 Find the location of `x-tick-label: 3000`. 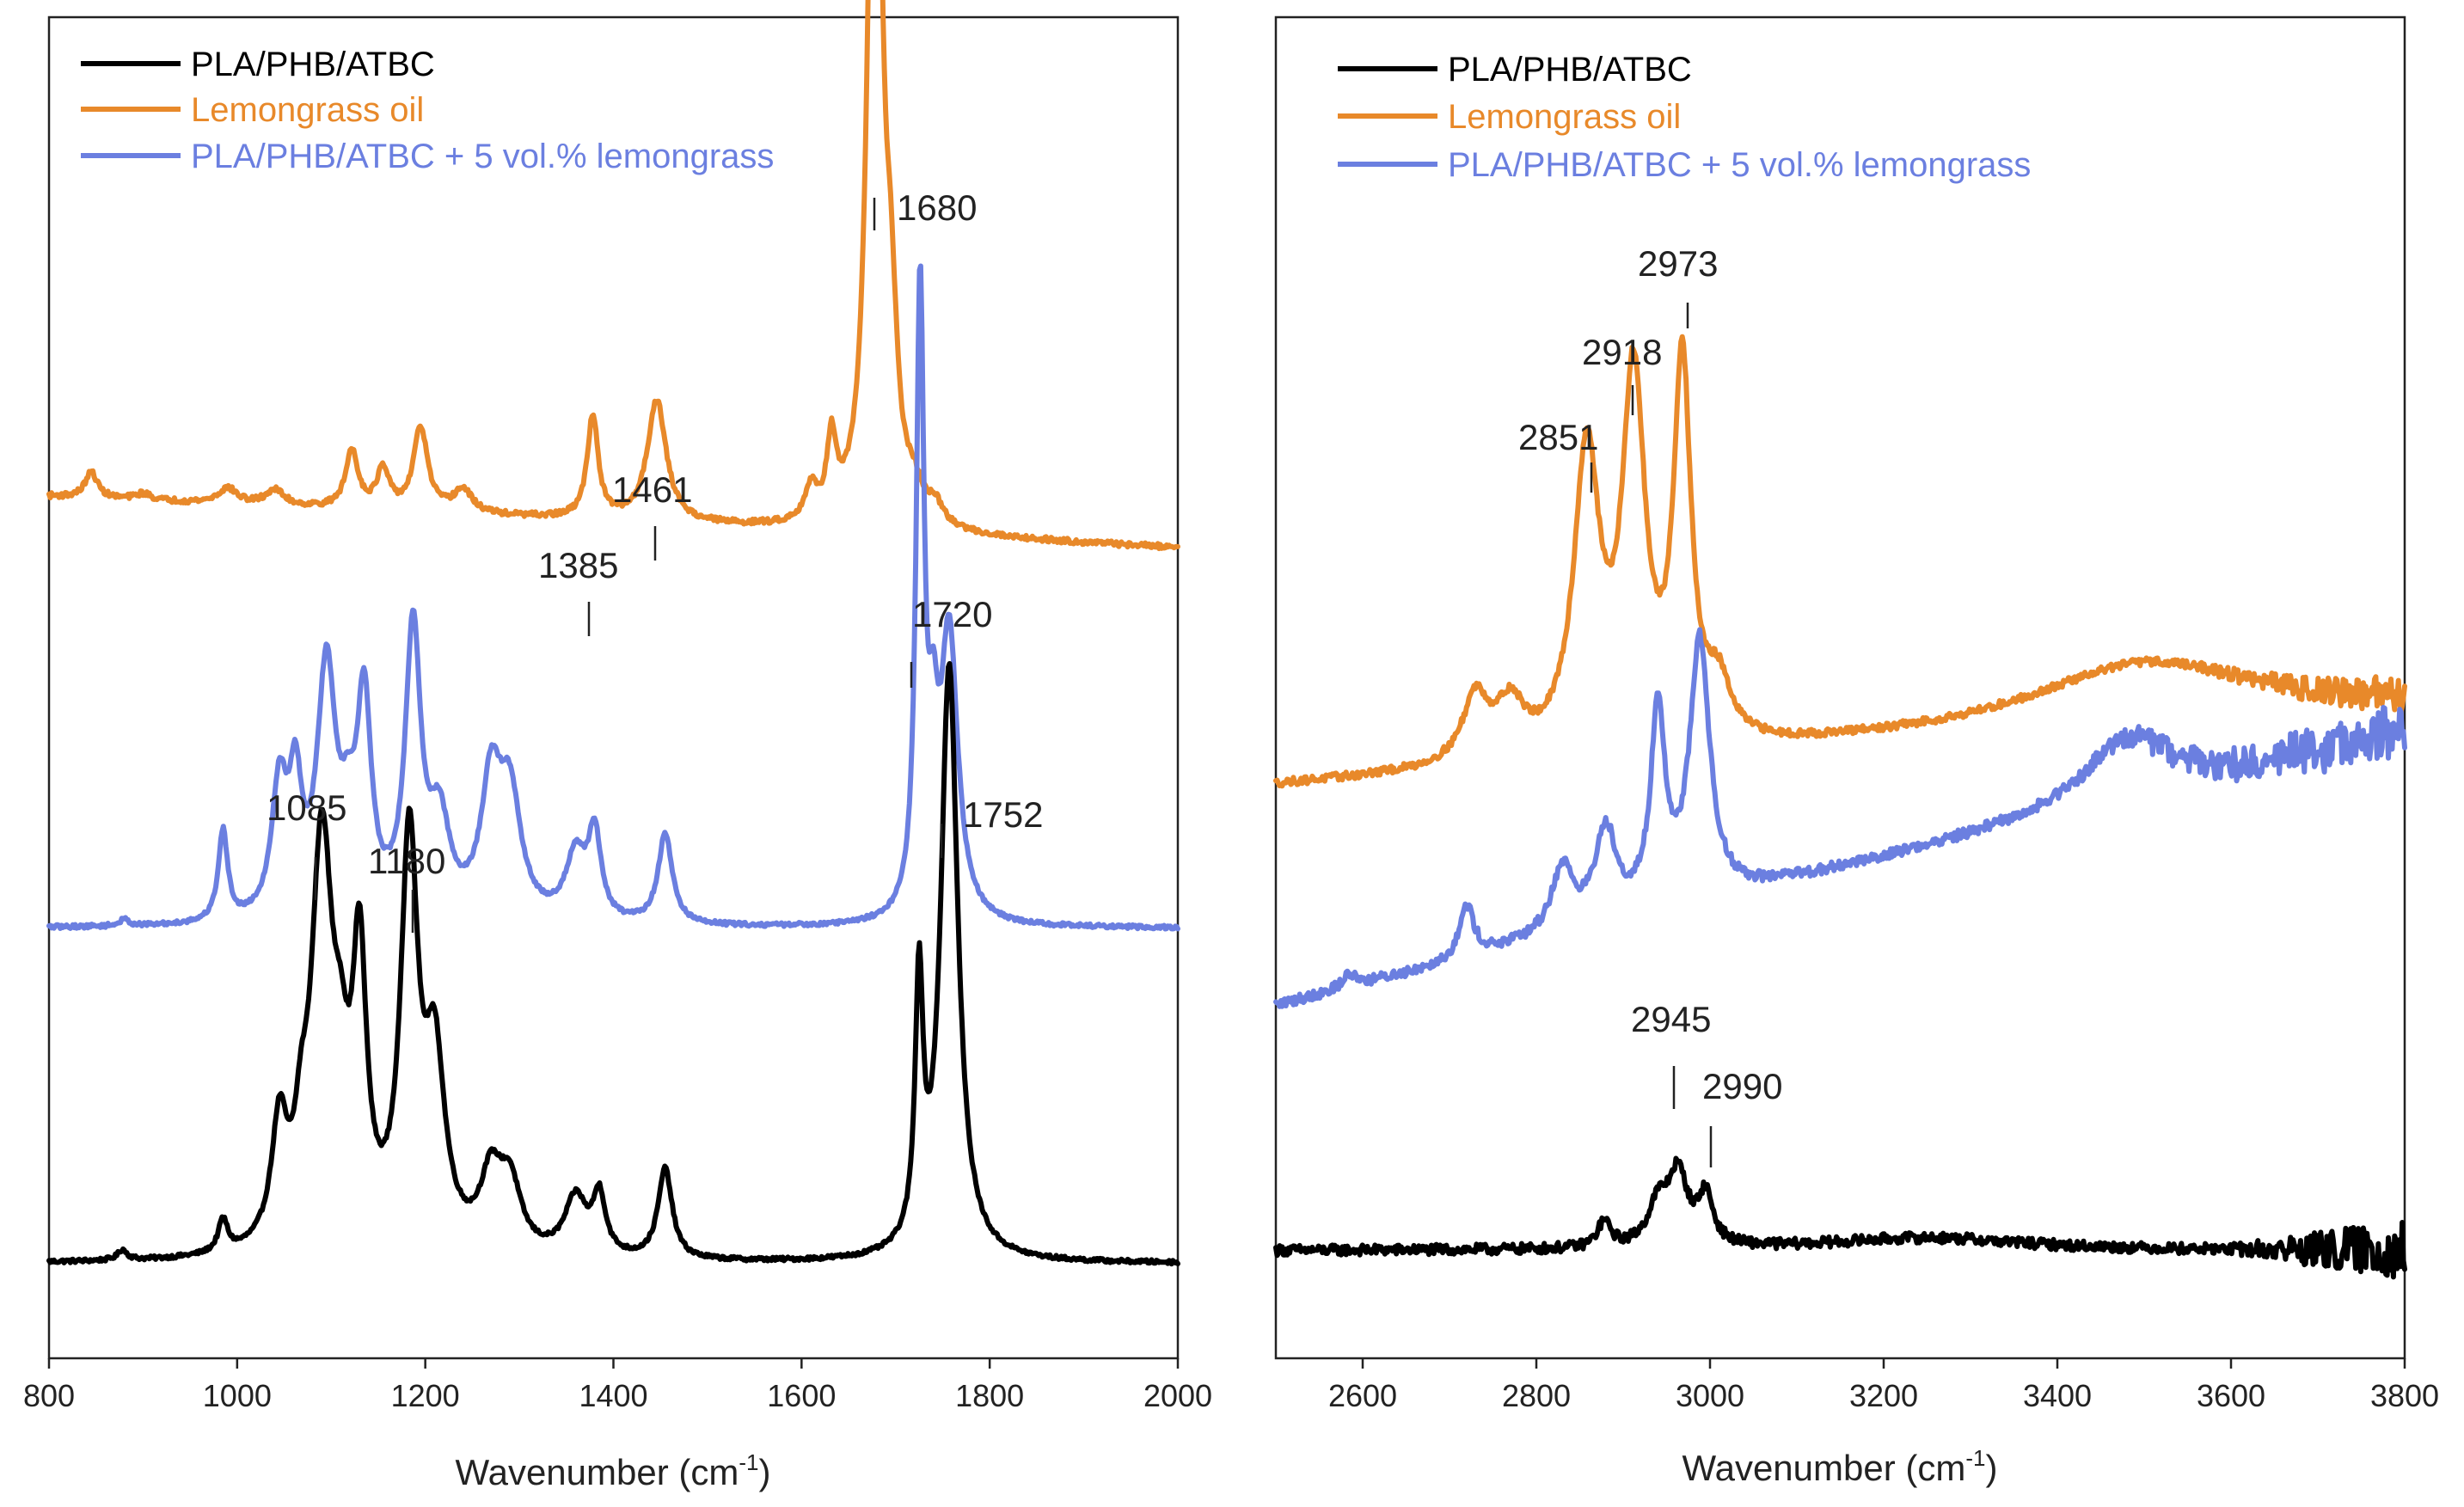

x-tick-label: 3000 is located at coordinates (1710, 1395).